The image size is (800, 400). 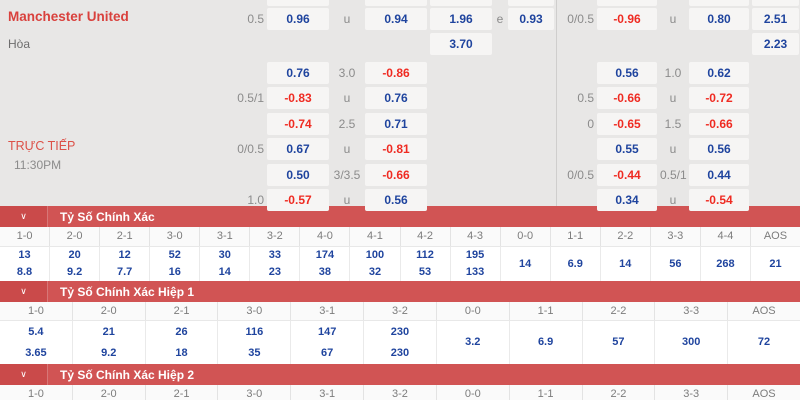 What do you see at coordinates (473, 342) in the screenshot?
I see `score-odds-value: 3.2` at bounding box center [473, 342].